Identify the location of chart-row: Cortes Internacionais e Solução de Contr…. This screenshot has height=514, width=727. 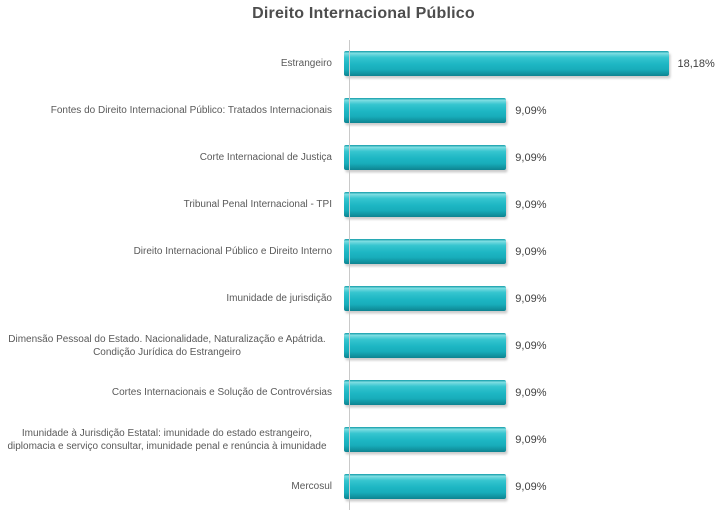
(363, 392).